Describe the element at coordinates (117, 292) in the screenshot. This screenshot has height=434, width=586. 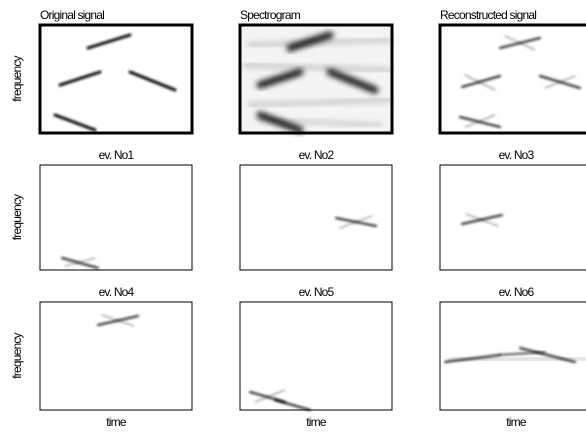
I see `panel-title: ev. No4` at that location.